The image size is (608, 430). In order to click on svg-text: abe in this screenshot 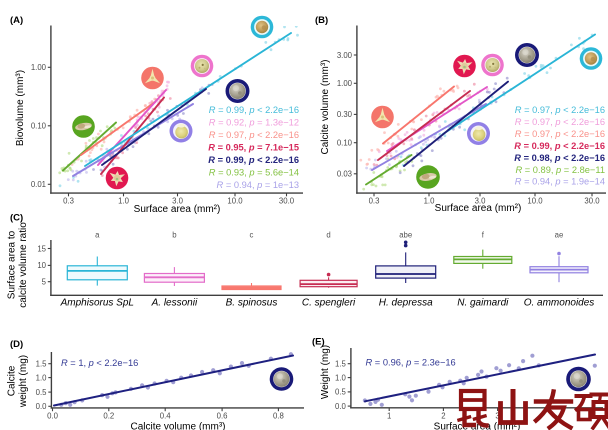, I will do `click(405, 235)`.